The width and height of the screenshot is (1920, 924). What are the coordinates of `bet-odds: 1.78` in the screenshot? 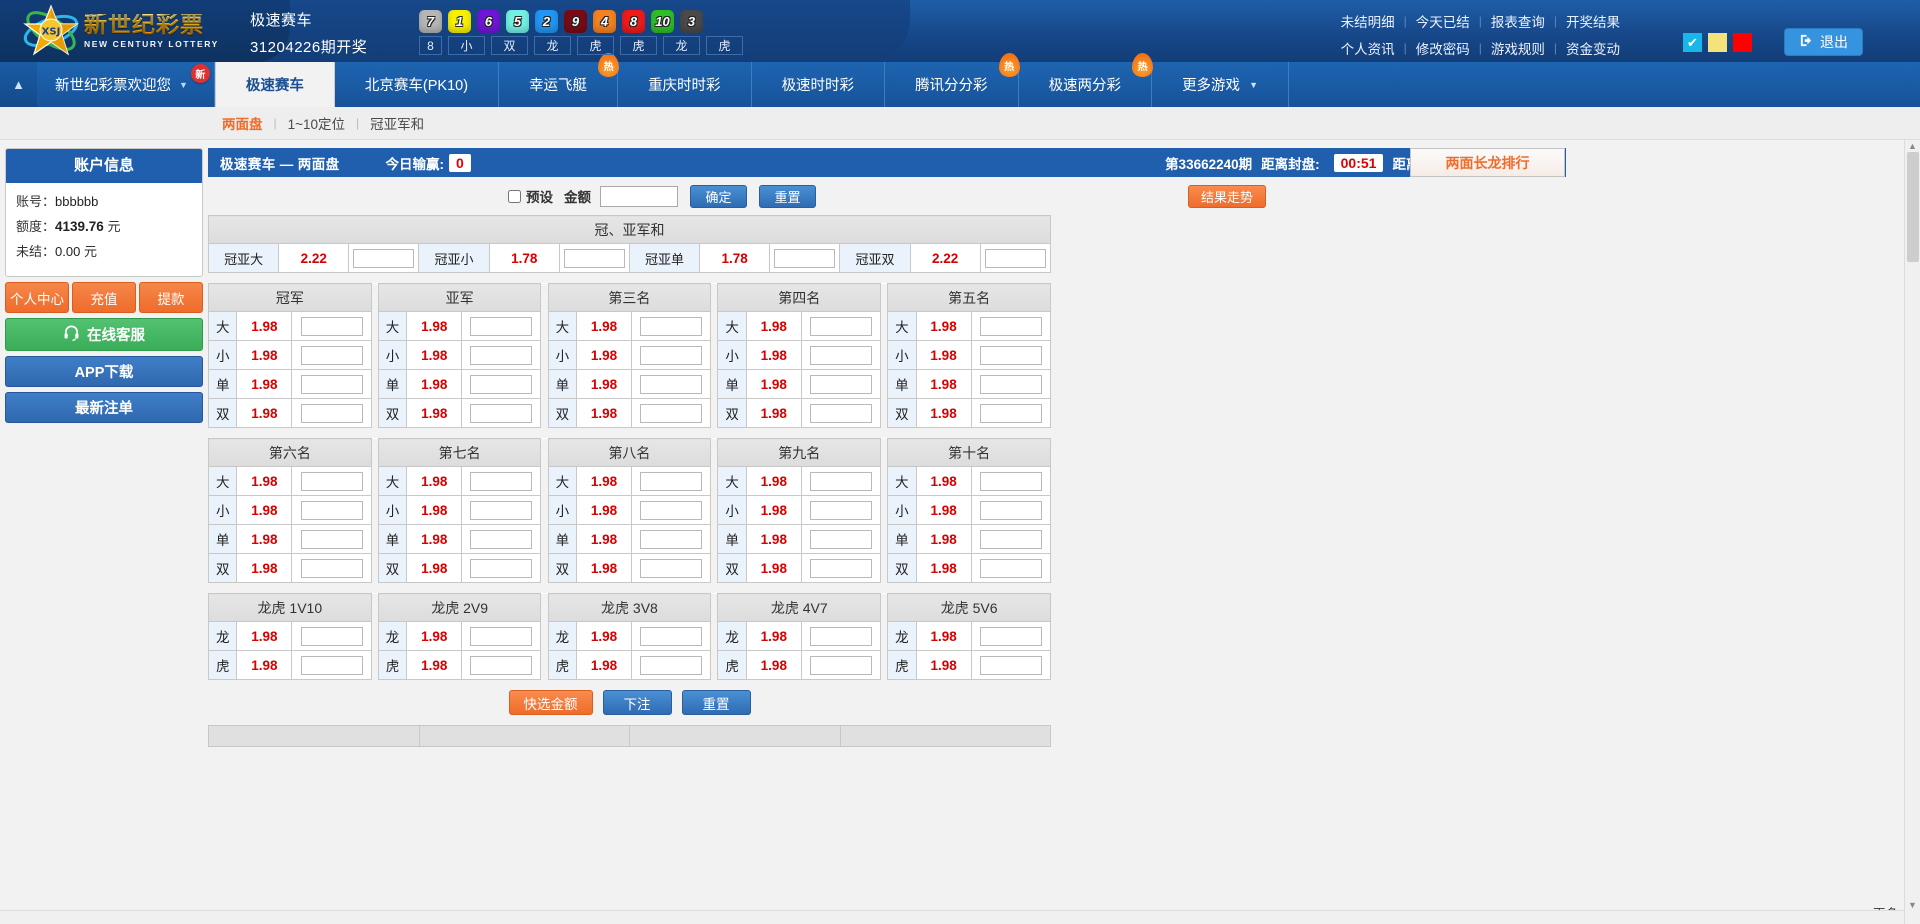 It's located at (735, 258).